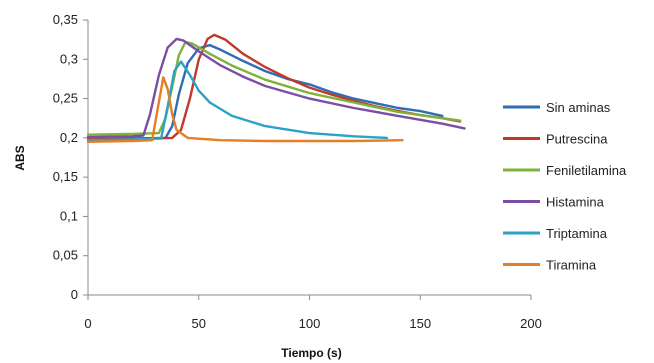  What do you see at coordinates (20, 157) in the screenshot?
I see `y-axis-title: ABS` at bounding box center [20, 157].